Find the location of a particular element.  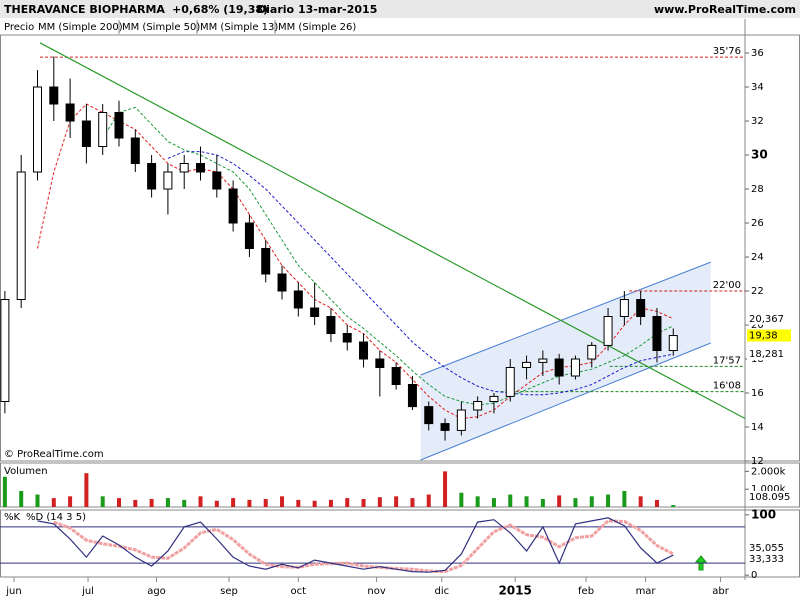

x-tick-label: jul is located at coordinates (87, 591).